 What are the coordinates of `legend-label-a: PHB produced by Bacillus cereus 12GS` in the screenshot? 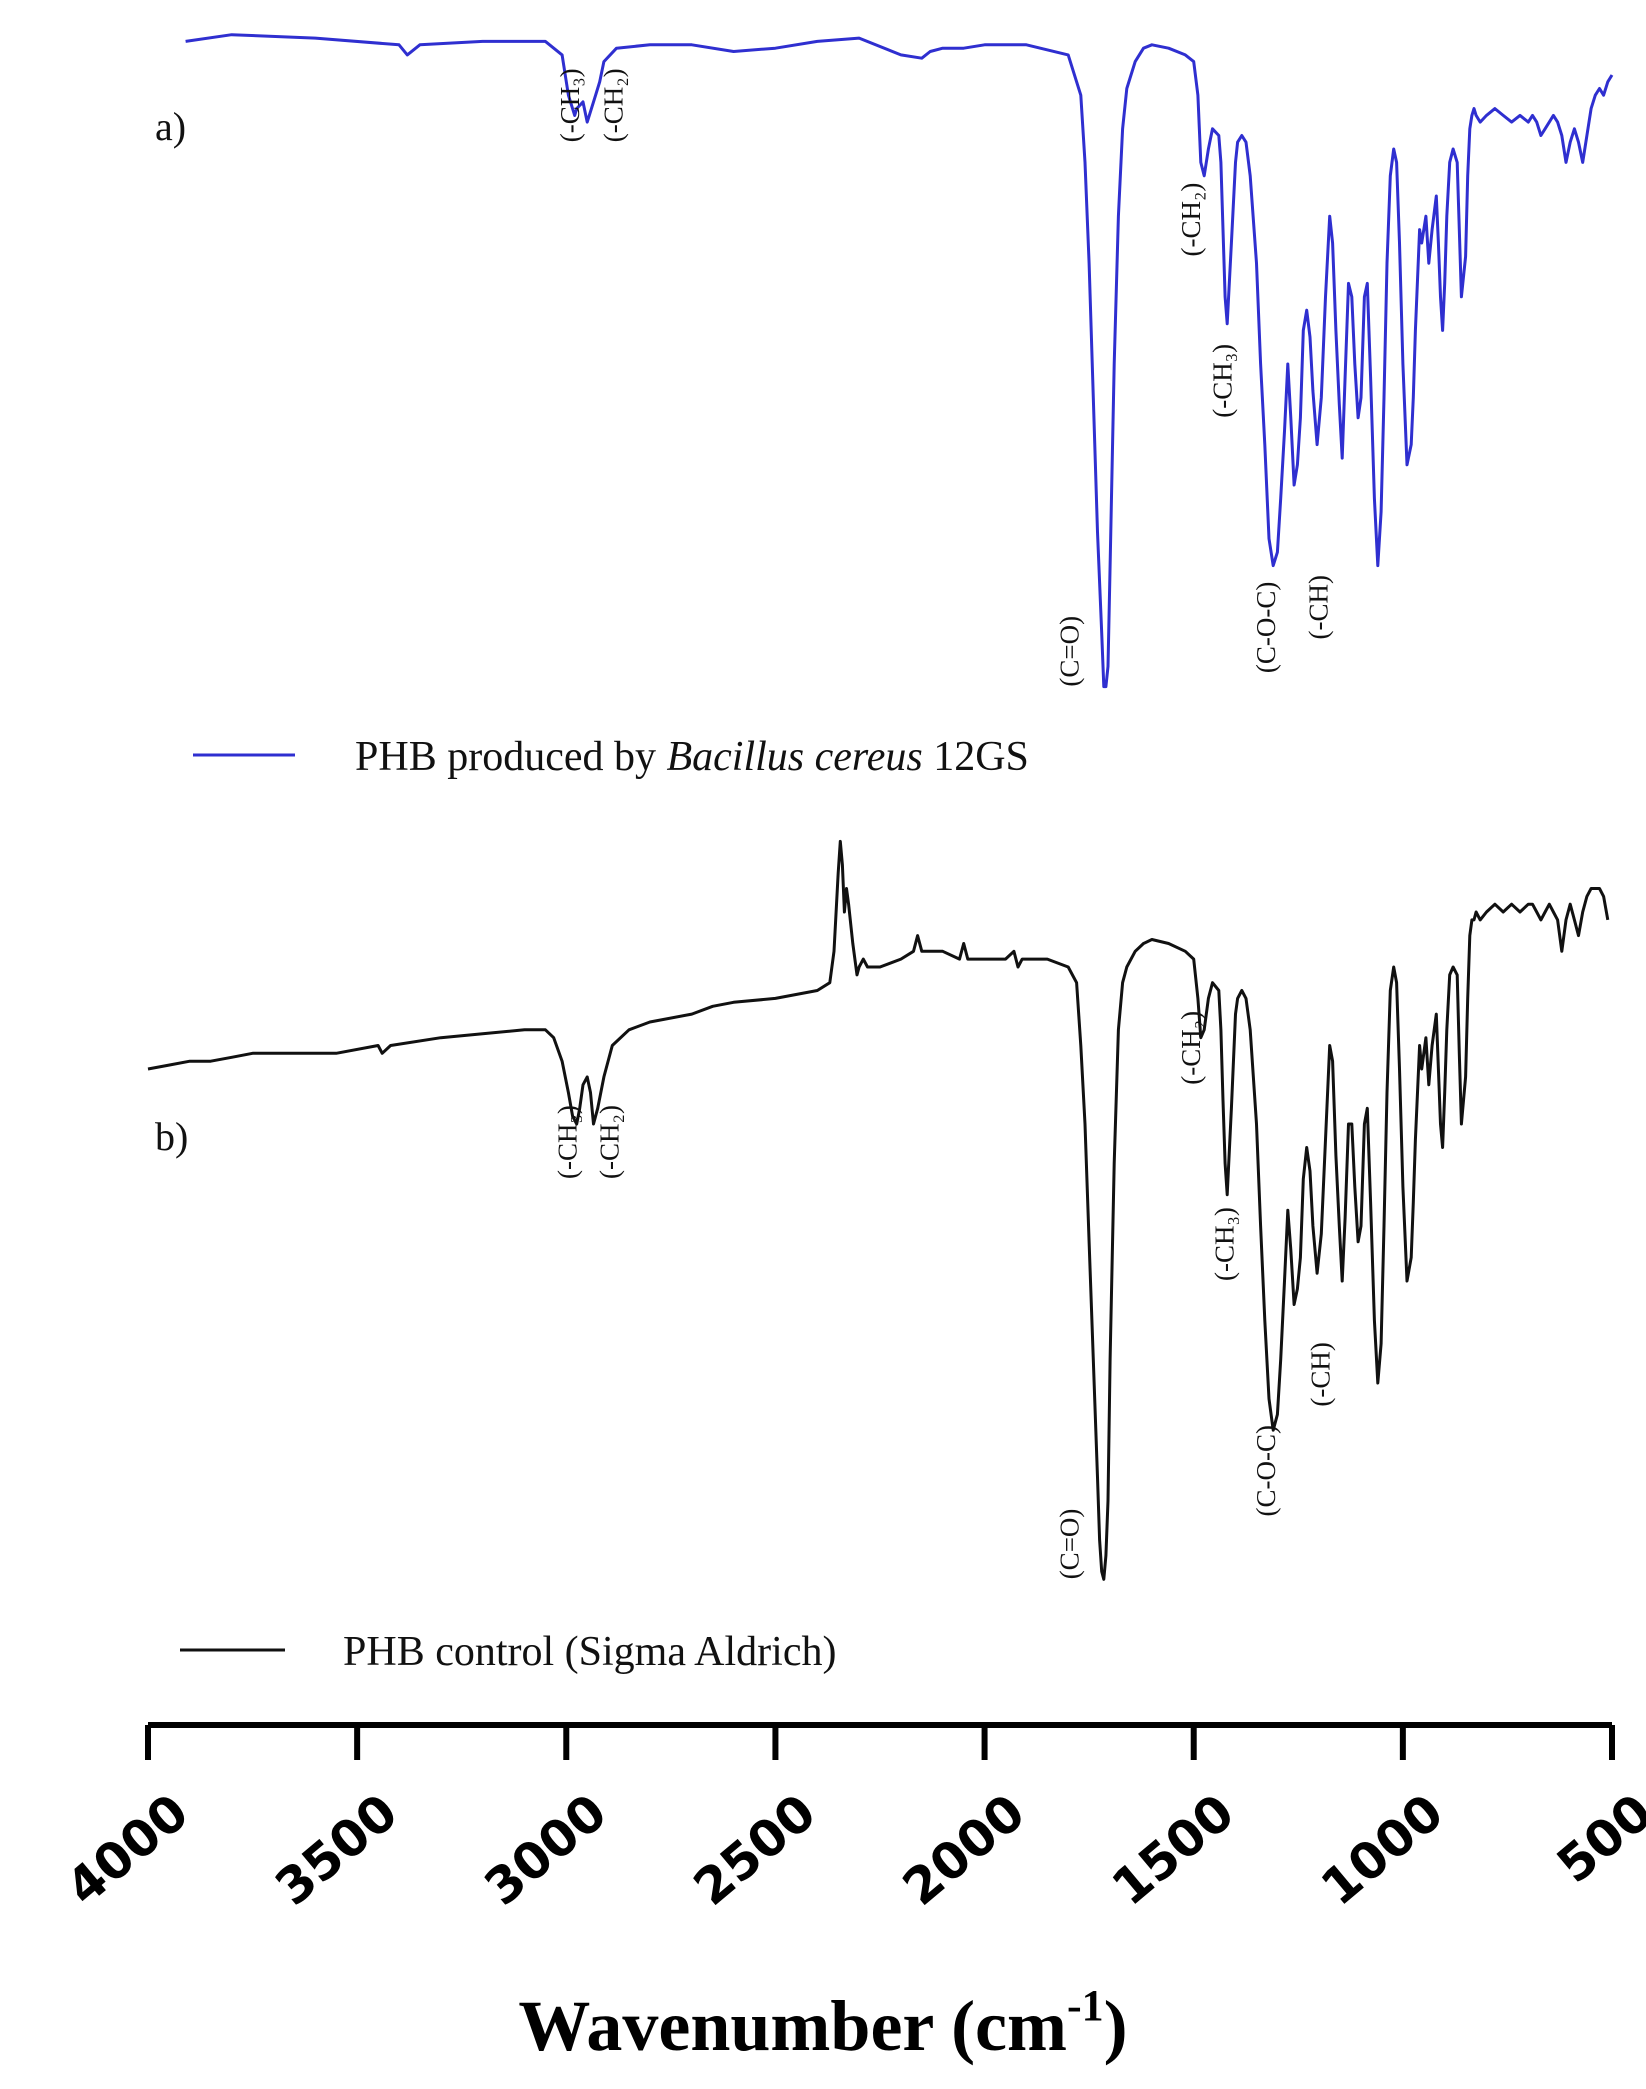 It's located at (692, 757).